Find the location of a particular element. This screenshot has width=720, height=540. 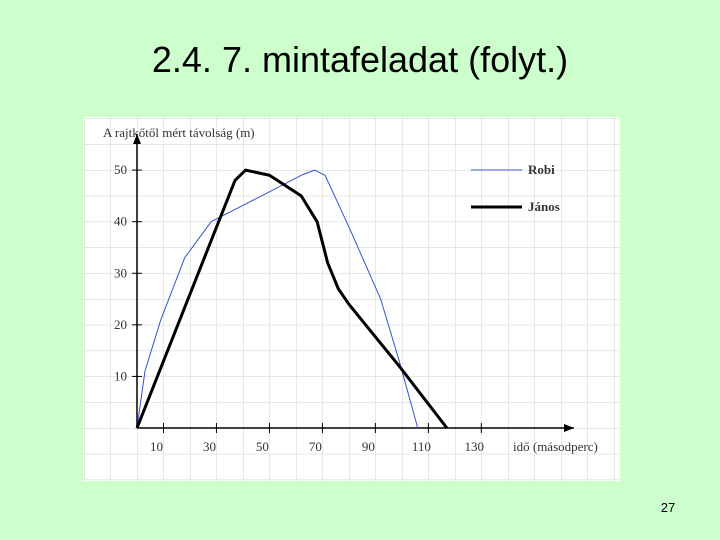

slide-title: 2.4. 7. mintafeladat (folyt.) is located at coordinates (360, 59).